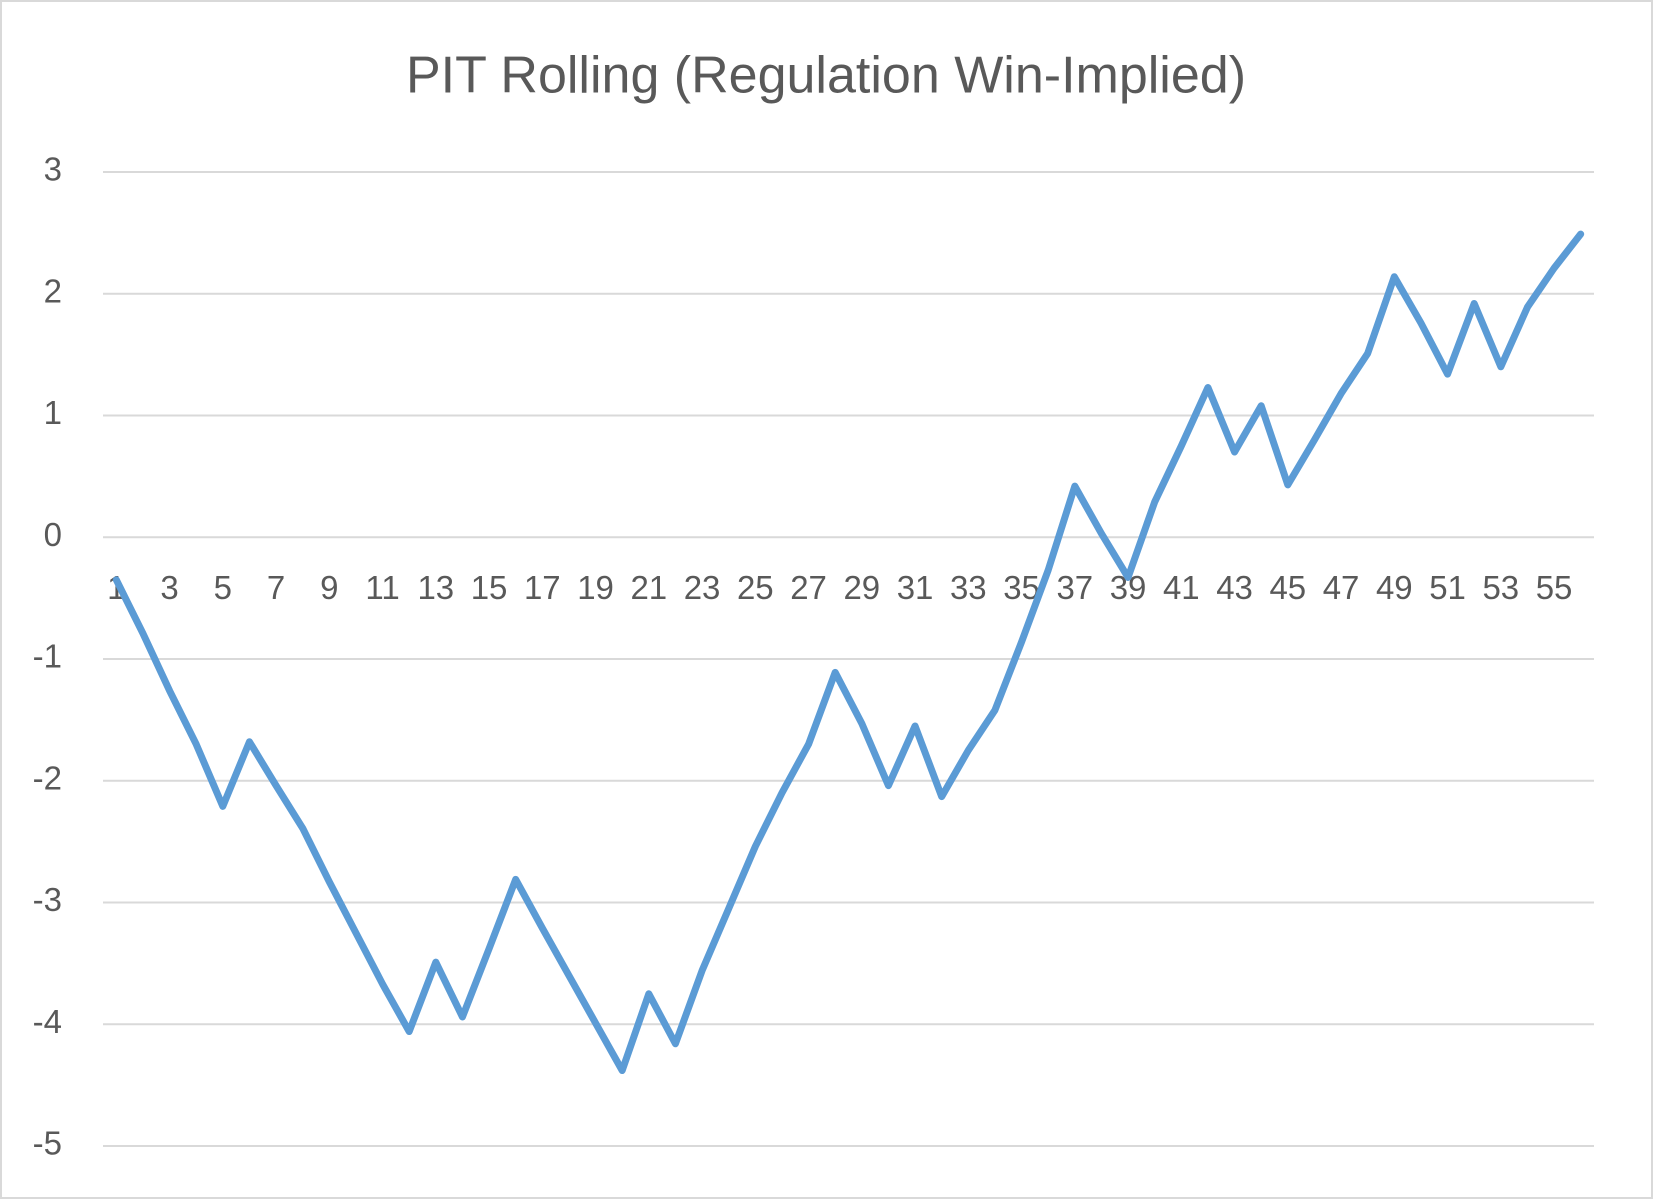  What do you see at coordinates (1341, 587) in the screenshot?
I see `x-tick-label: 47` at bounding box center [1341, 587].